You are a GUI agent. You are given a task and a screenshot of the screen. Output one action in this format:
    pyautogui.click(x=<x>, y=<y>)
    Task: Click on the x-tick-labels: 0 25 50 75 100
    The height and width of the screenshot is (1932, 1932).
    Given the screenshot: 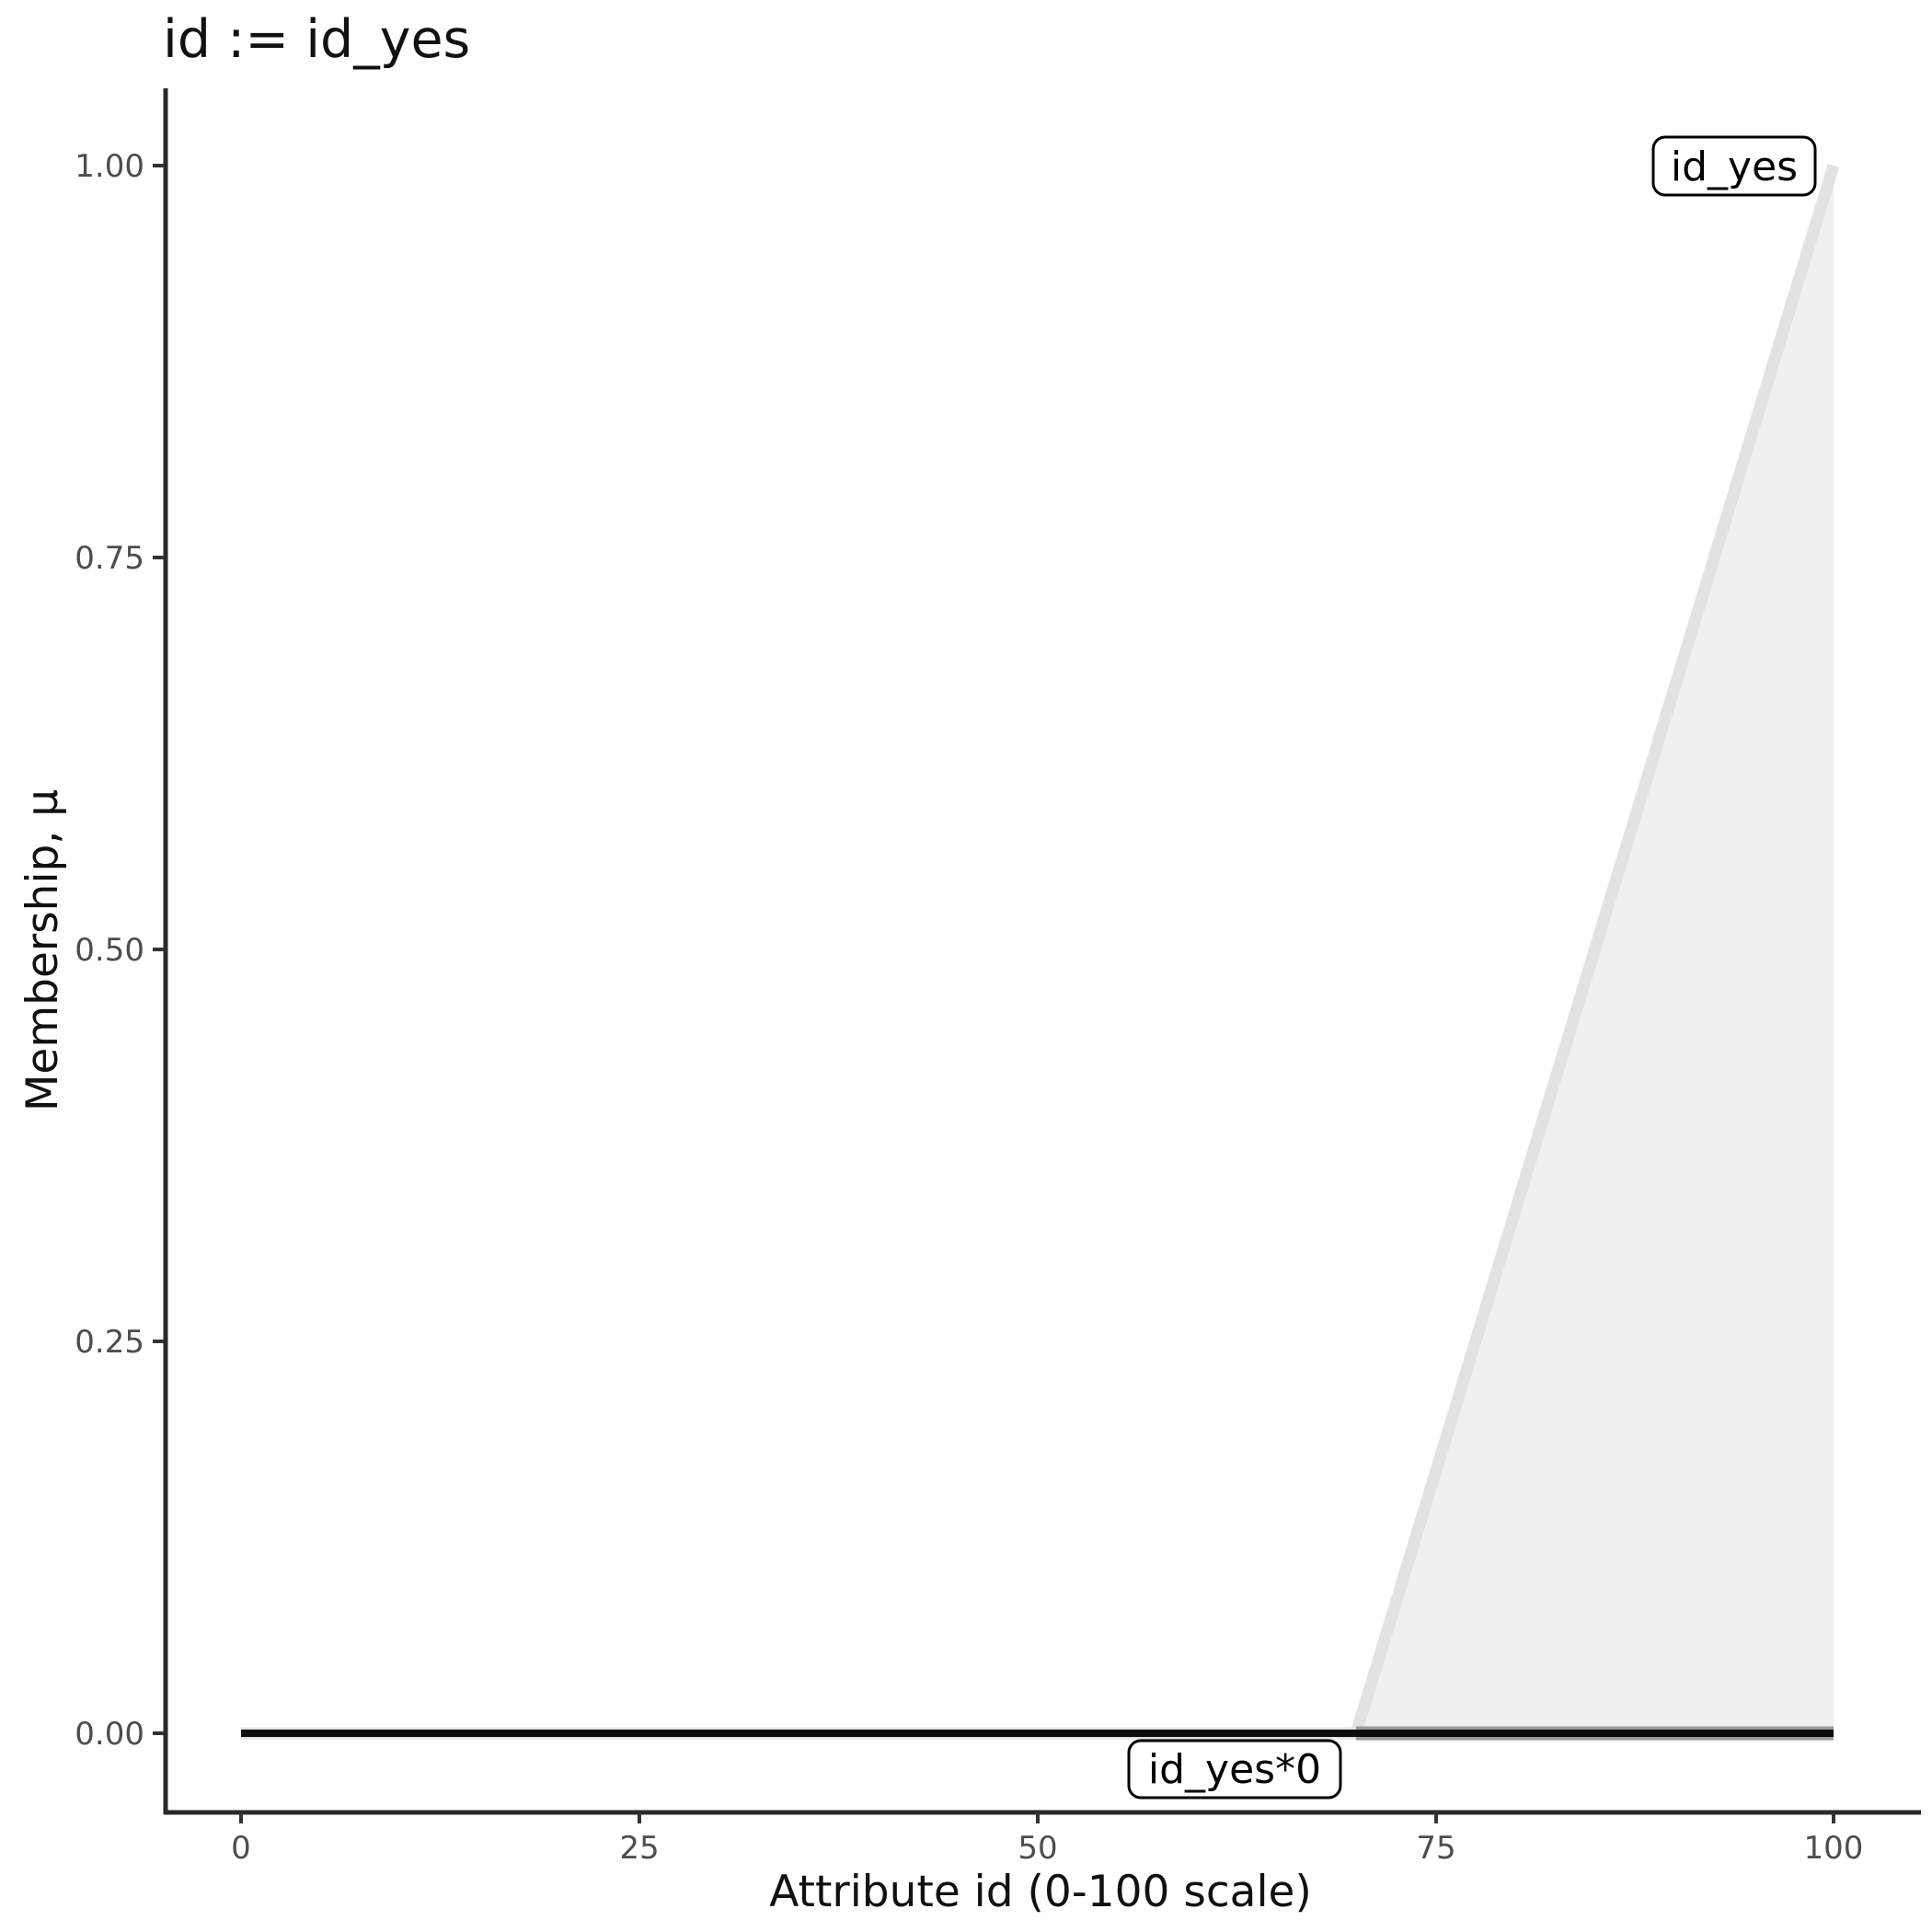 What is the action you would take?
    pyautogui.click(x=1047, y=1848)
    